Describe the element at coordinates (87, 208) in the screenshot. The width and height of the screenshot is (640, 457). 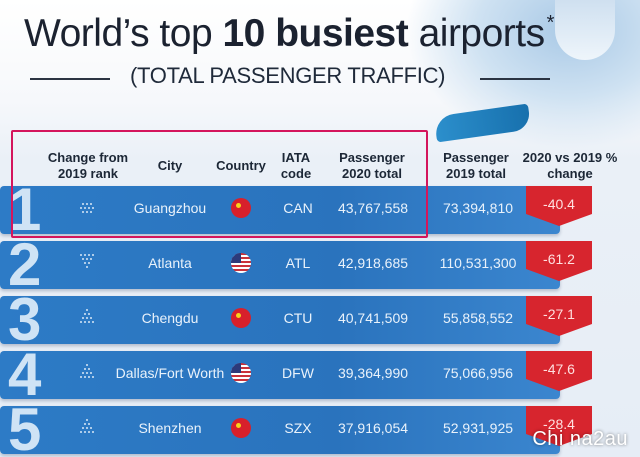
I see `same-rank-icon` at that location.